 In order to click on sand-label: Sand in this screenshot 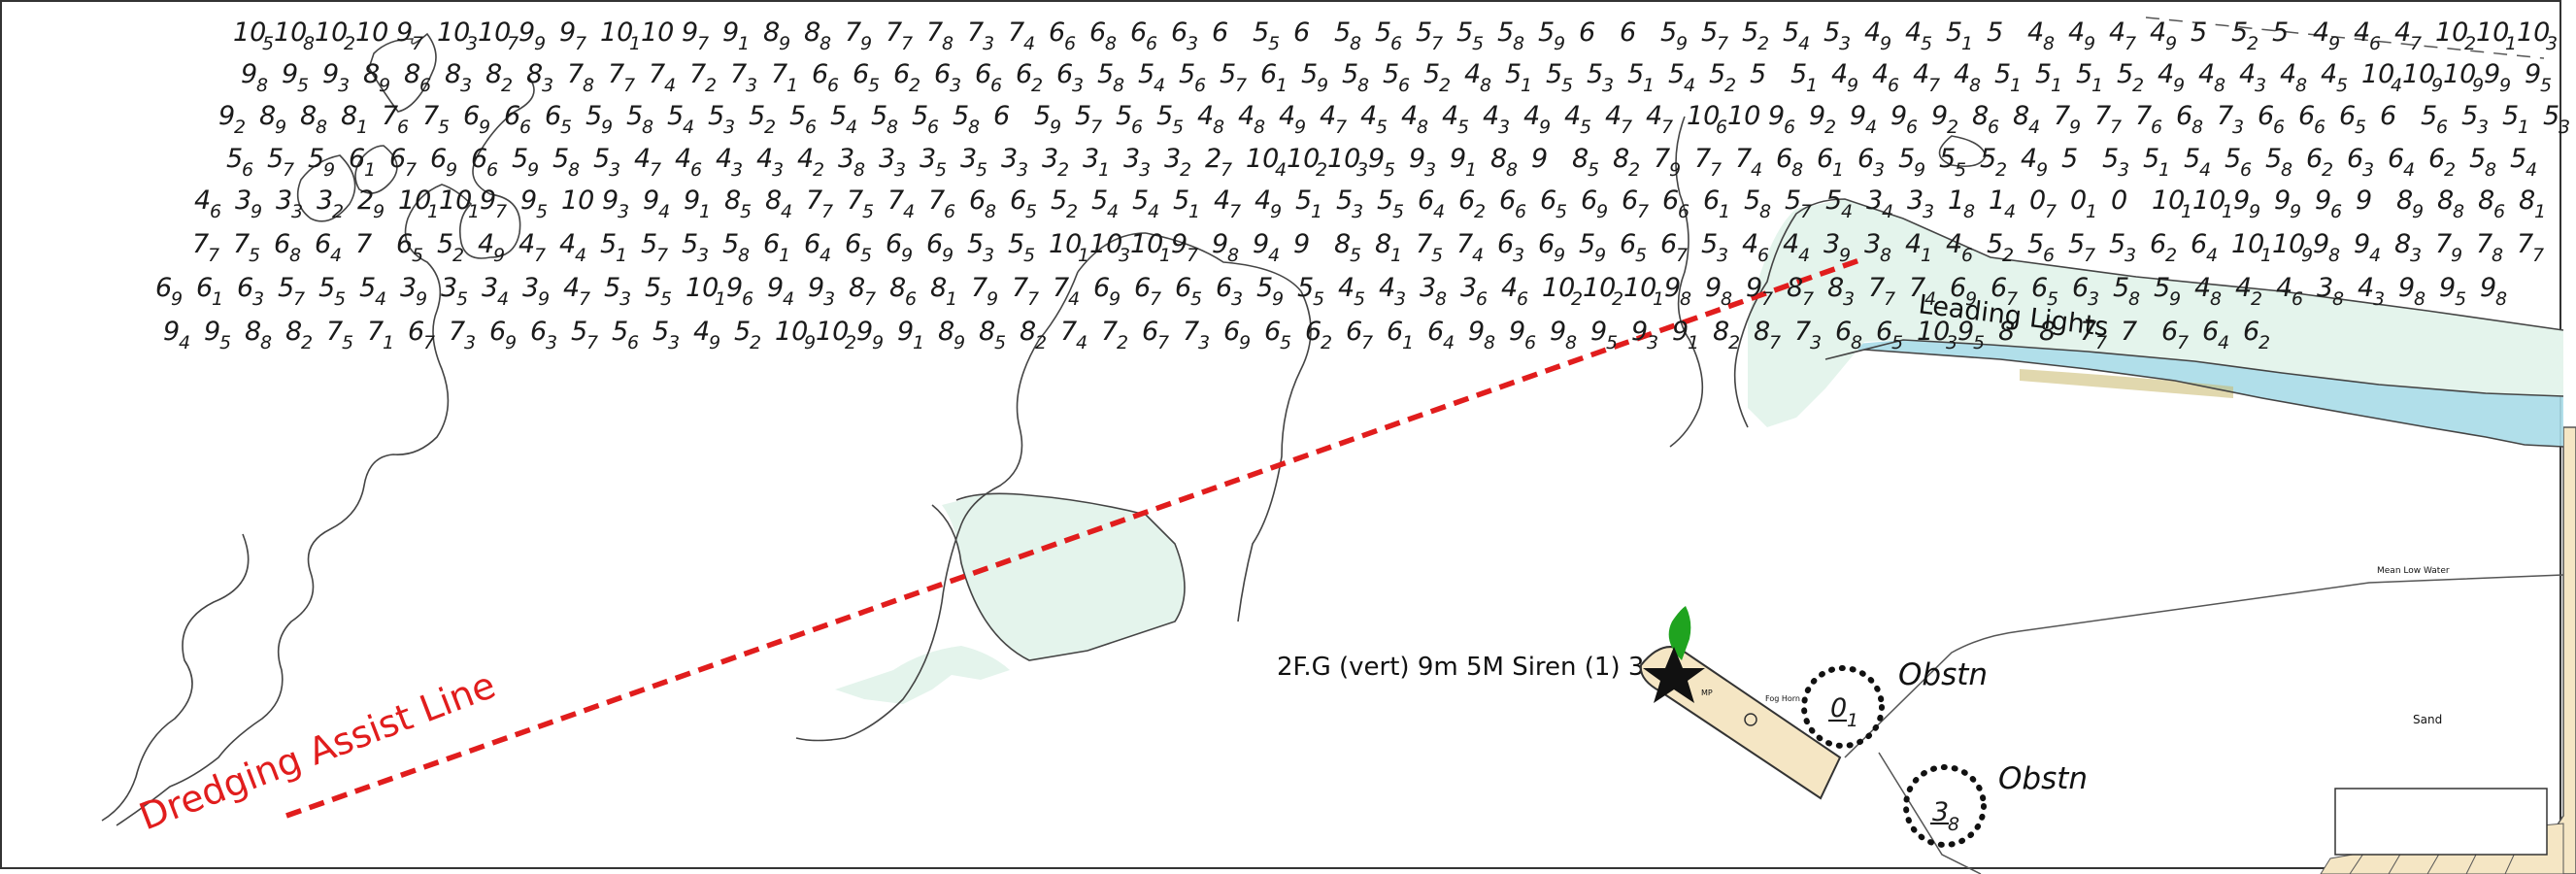, I will do `click(2428, 719)`.